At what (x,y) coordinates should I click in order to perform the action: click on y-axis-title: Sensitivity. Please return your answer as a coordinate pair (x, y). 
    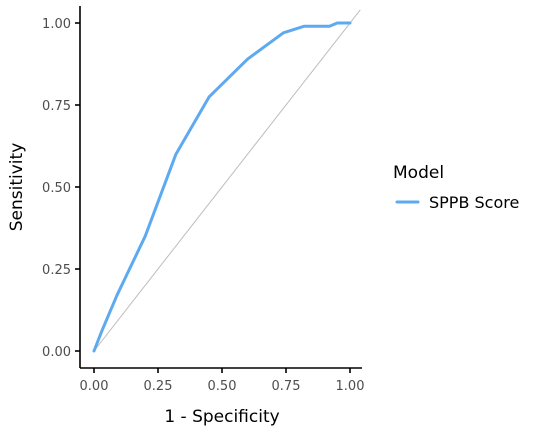
    Looking at the image, I should click on (17, 187).